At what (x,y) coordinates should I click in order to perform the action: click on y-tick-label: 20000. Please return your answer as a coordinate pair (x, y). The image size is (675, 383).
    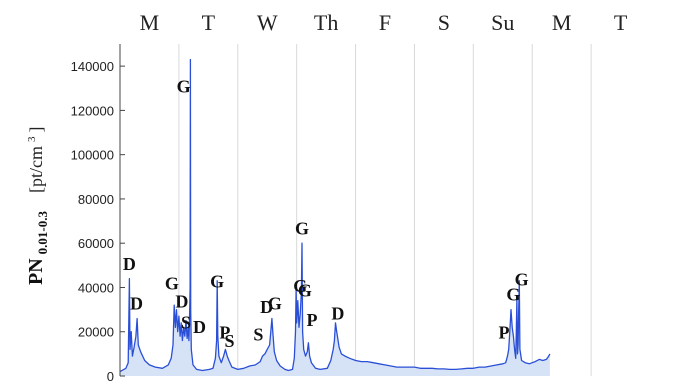
    Looking at the image, I should click on (96, 332).